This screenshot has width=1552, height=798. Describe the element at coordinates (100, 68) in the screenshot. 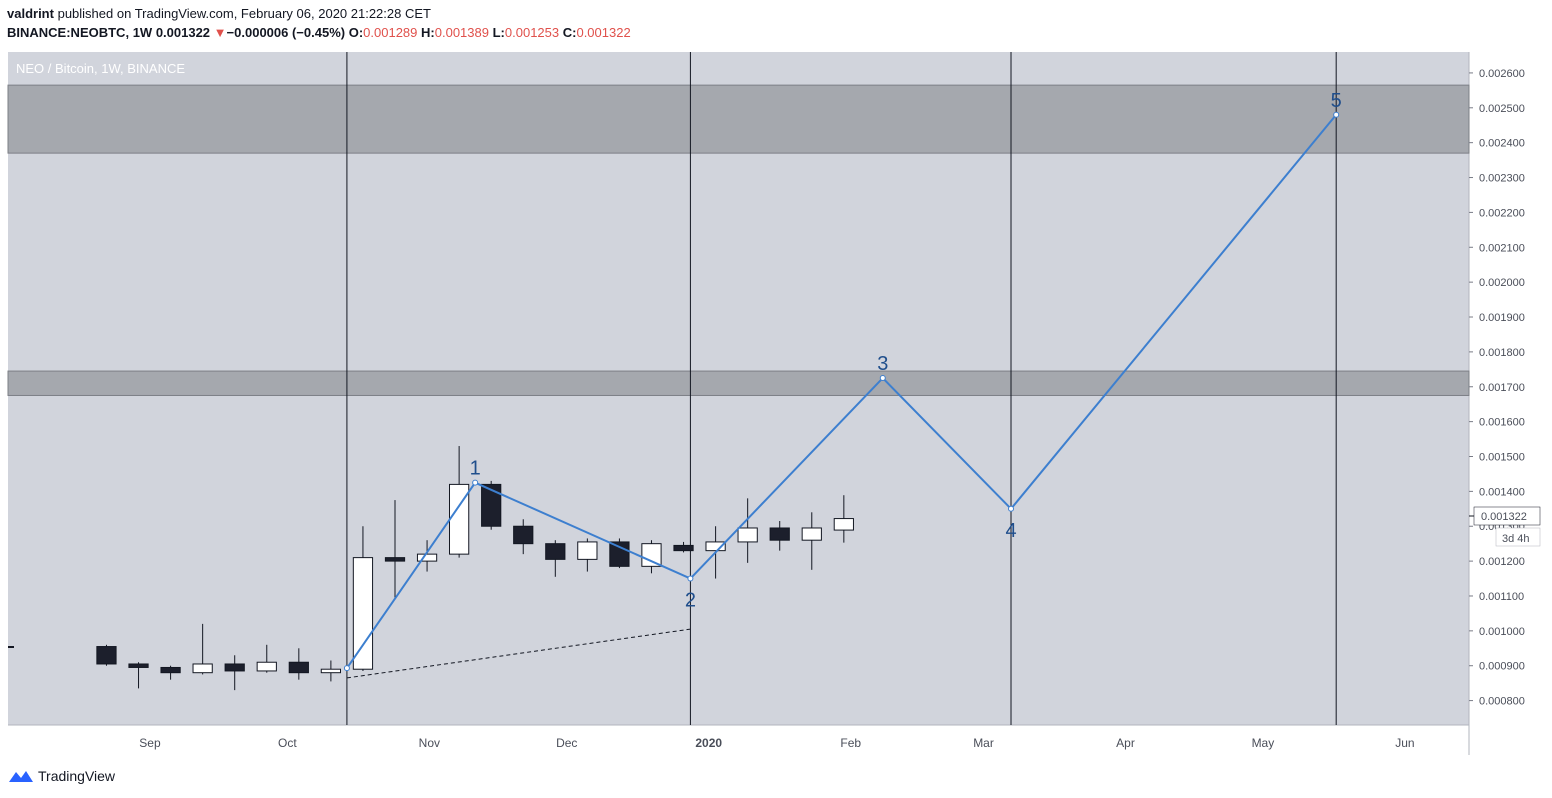

I see `chart-title: NEO / Bitcoin, 1W, BINANCE` at that location.